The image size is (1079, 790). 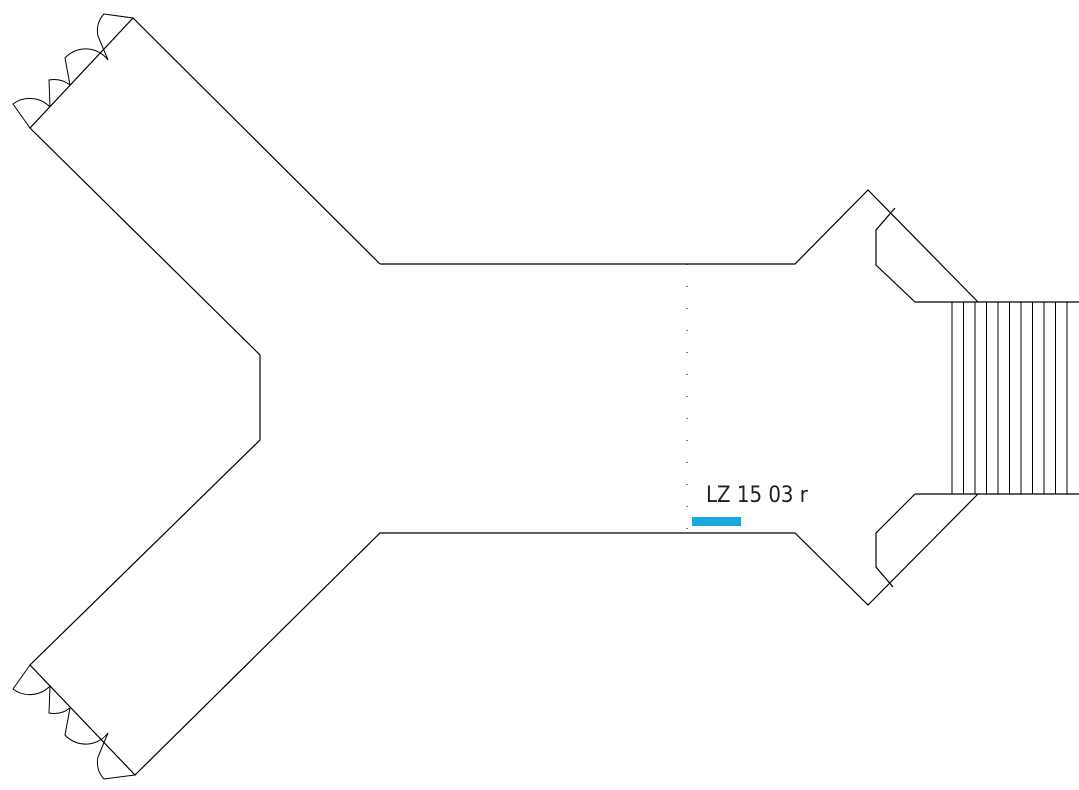 What do you see at coordinates (716, 521) in the screenshot?
I see `room-marker` at bounding box center [716, 521].